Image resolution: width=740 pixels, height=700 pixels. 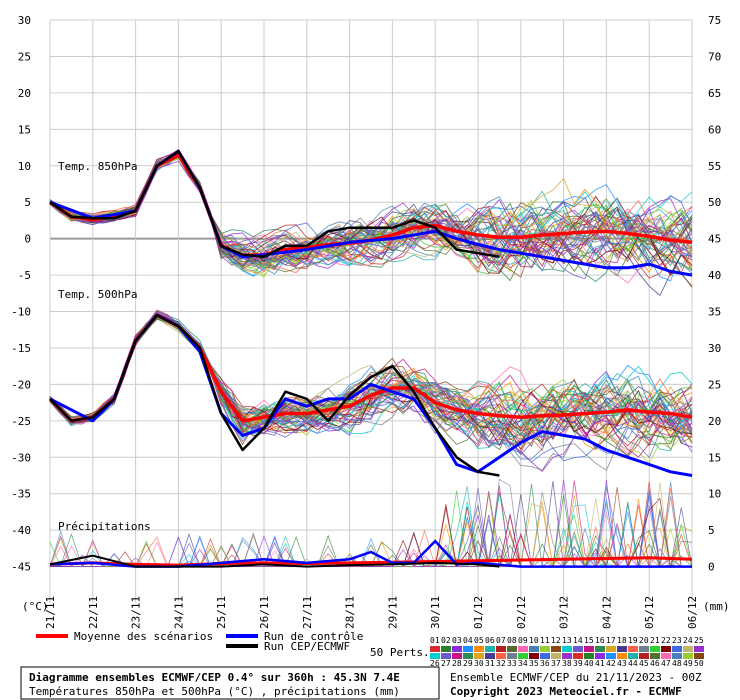 What do you see at coordinates (468, 640) in the screenshot?
I see `pert-legend-code: 04` at bounding box center [468, 640].